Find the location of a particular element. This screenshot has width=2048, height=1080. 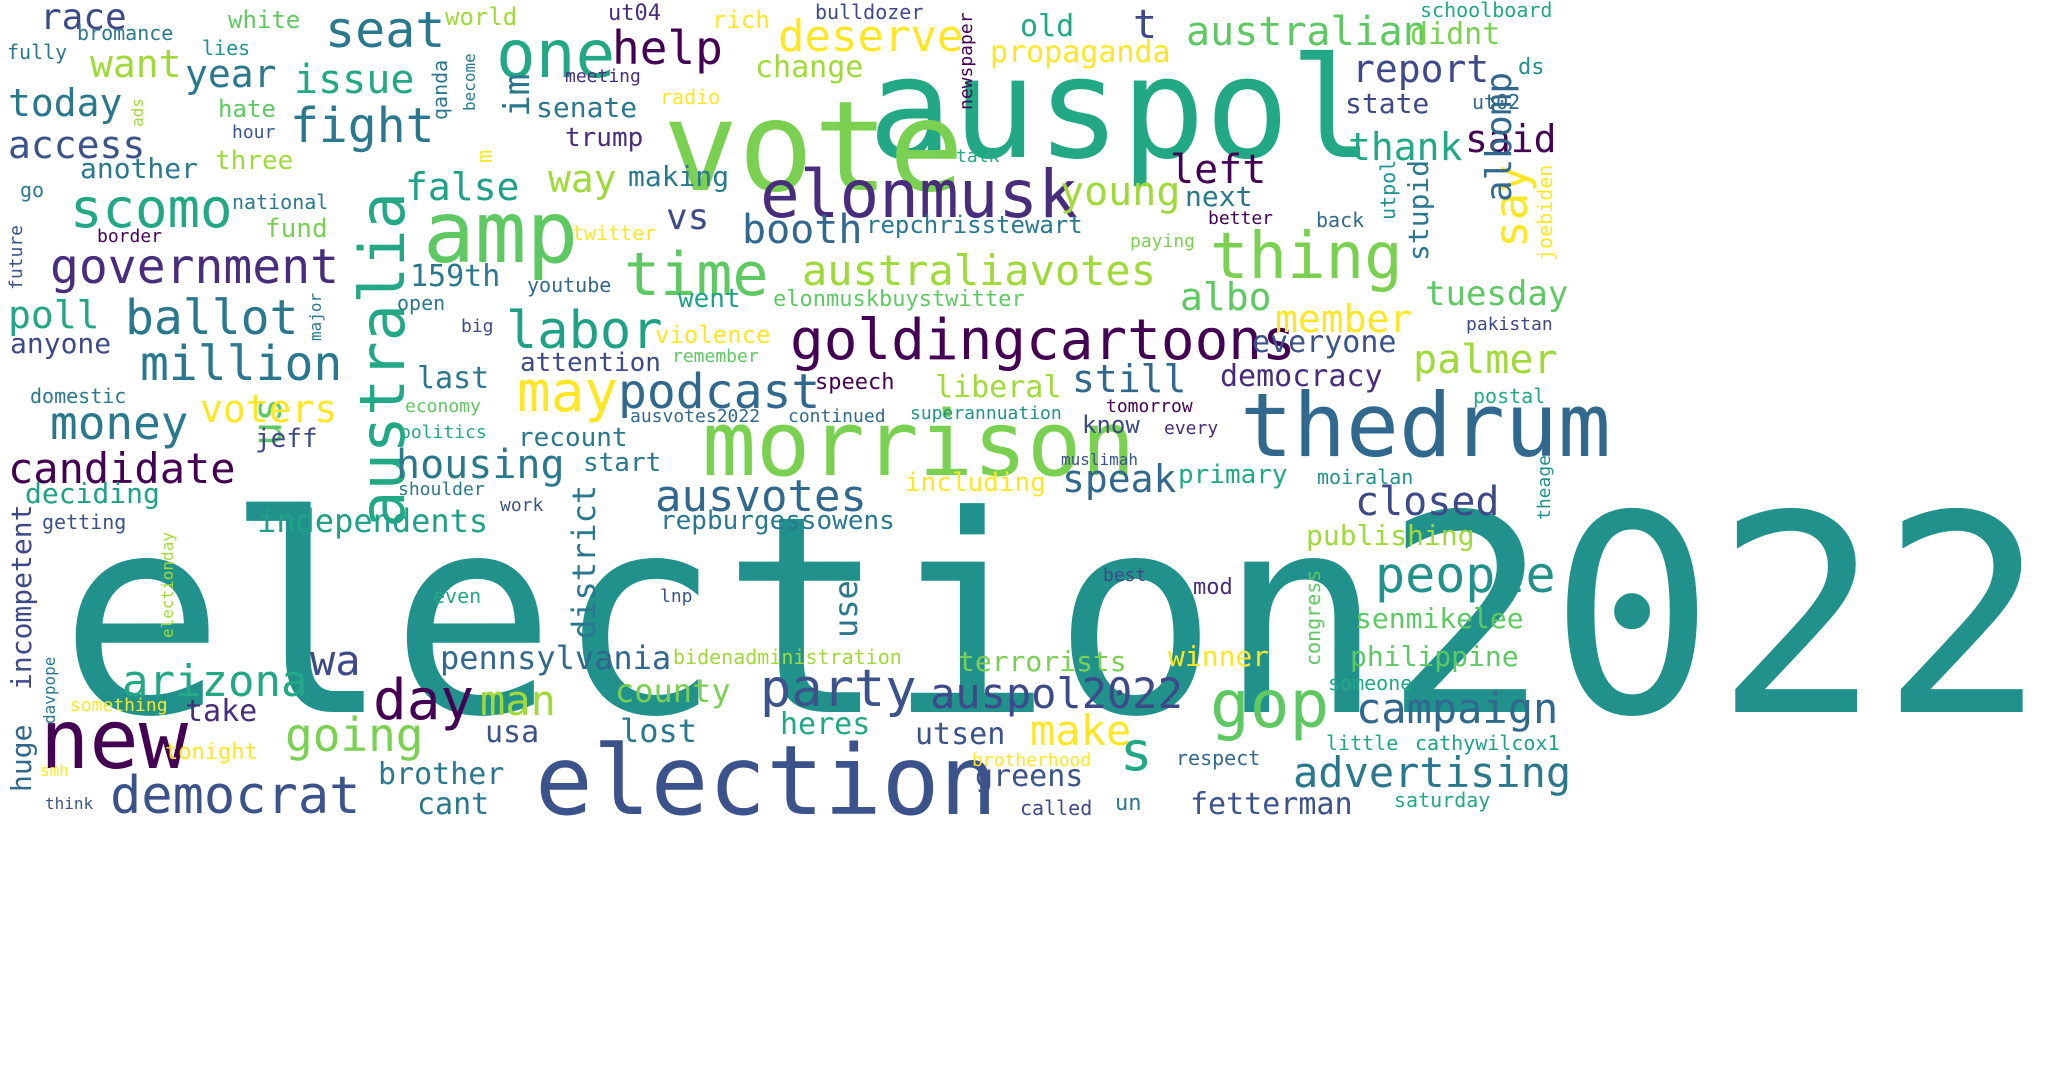

word-brother: brother is located at coordinates (441, 774).